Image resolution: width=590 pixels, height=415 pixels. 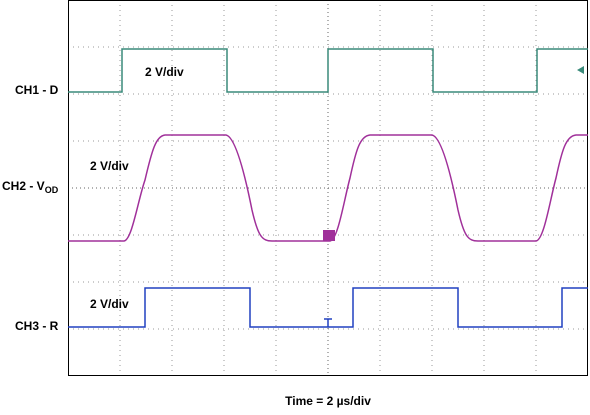 I want to click on x-label-unit: µs/div, so click(x=354, y=401).